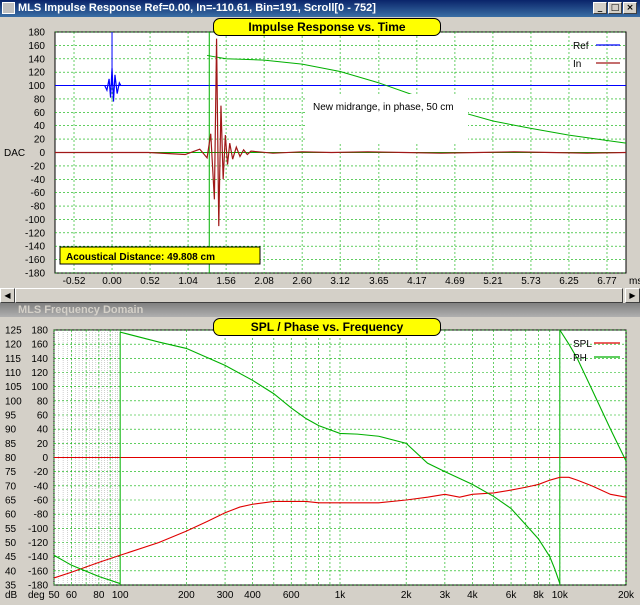 The width and height of the screenshot is (640, 605). Describe the element at coordinates (40, 126) in the screenshot. I see `y-tick-label: 40` at that location.